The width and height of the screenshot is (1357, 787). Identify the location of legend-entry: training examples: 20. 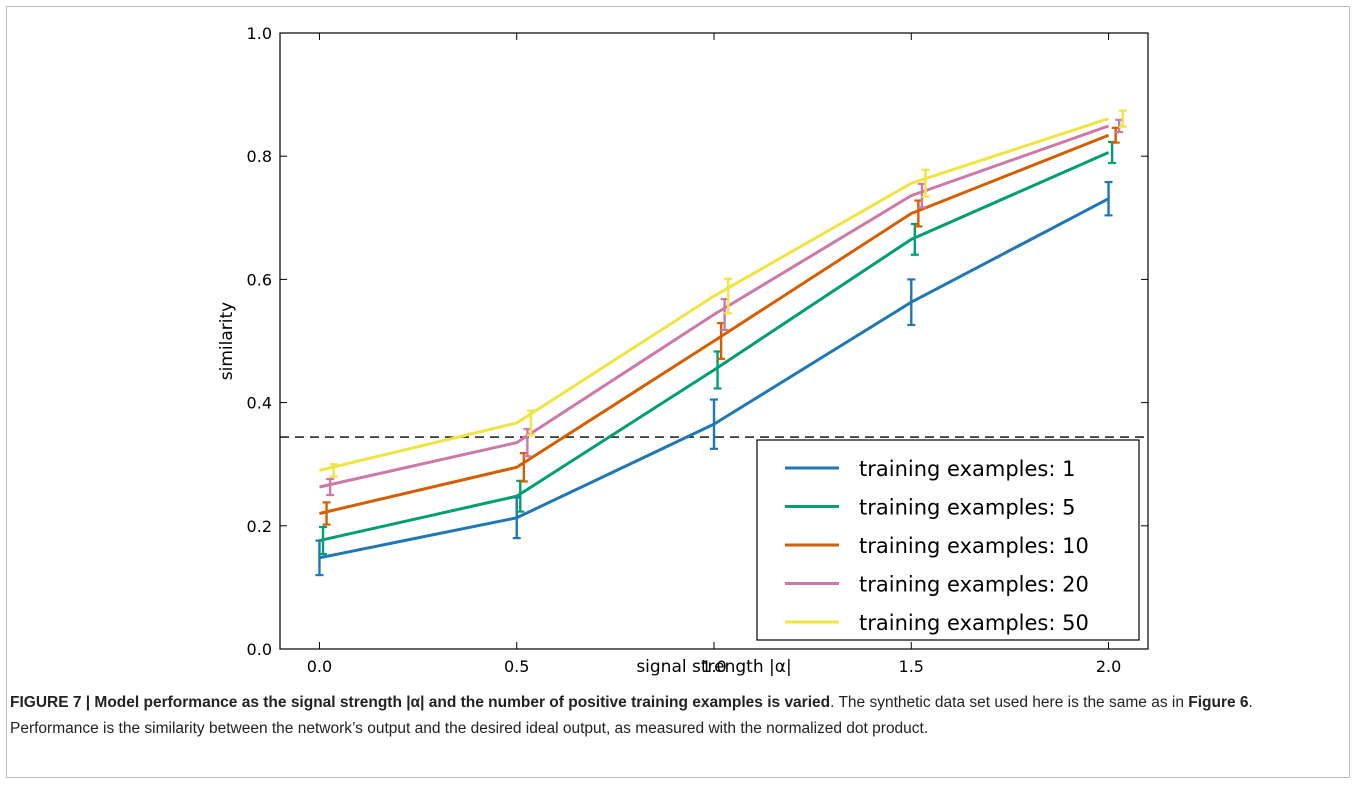
(937, 585).